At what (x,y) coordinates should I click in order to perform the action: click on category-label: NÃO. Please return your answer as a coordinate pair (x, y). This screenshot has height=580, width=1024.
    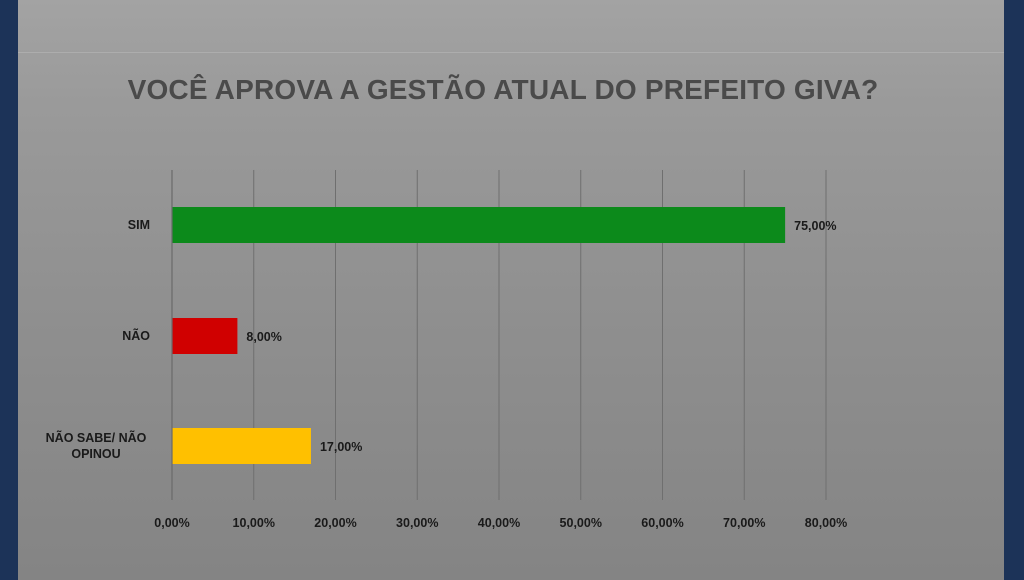
    Looking at the image, I should click on (136, 335).